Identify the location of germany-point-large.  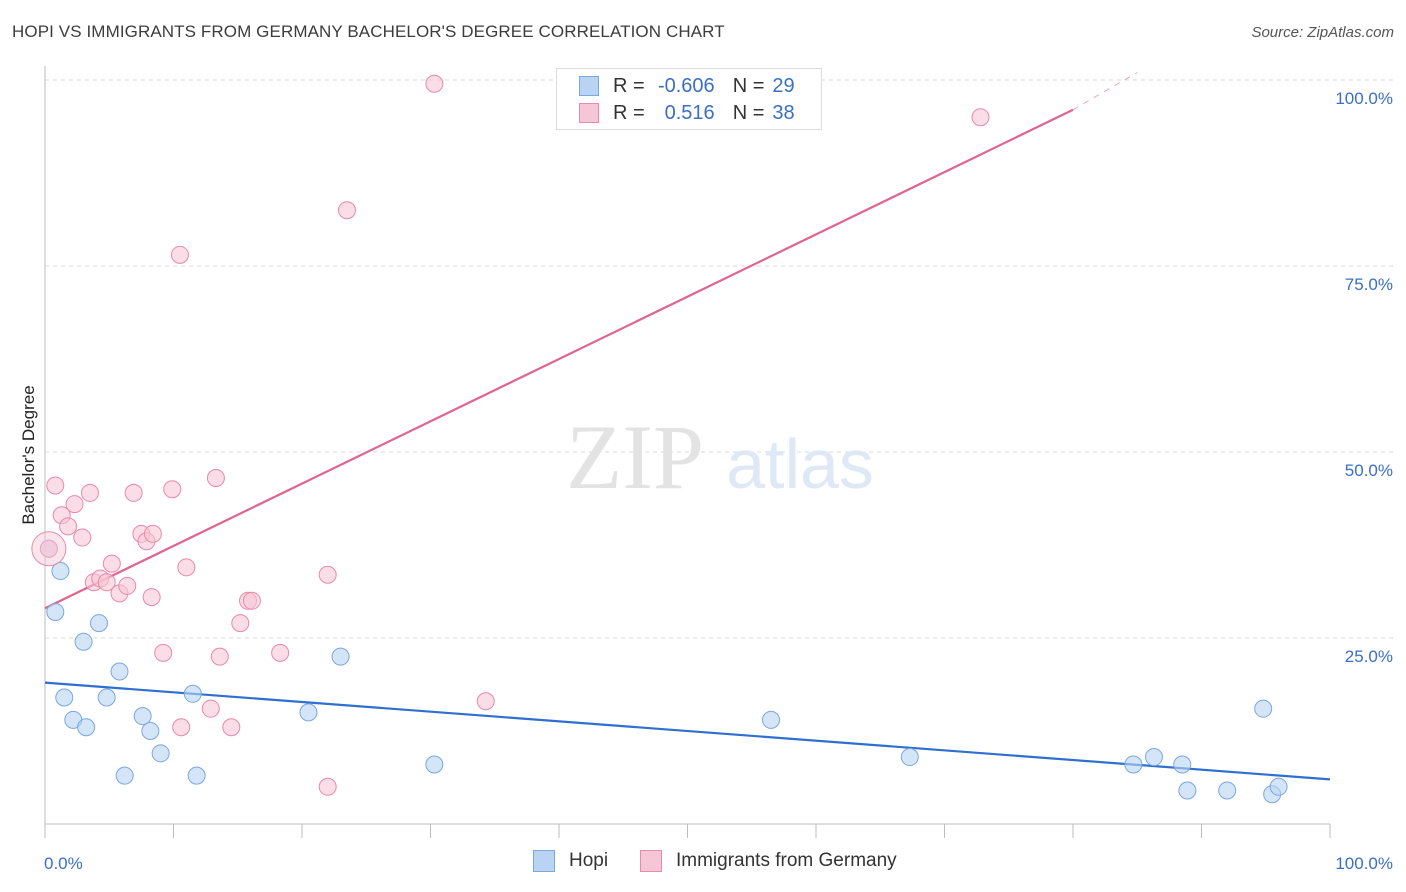
(49, 549).